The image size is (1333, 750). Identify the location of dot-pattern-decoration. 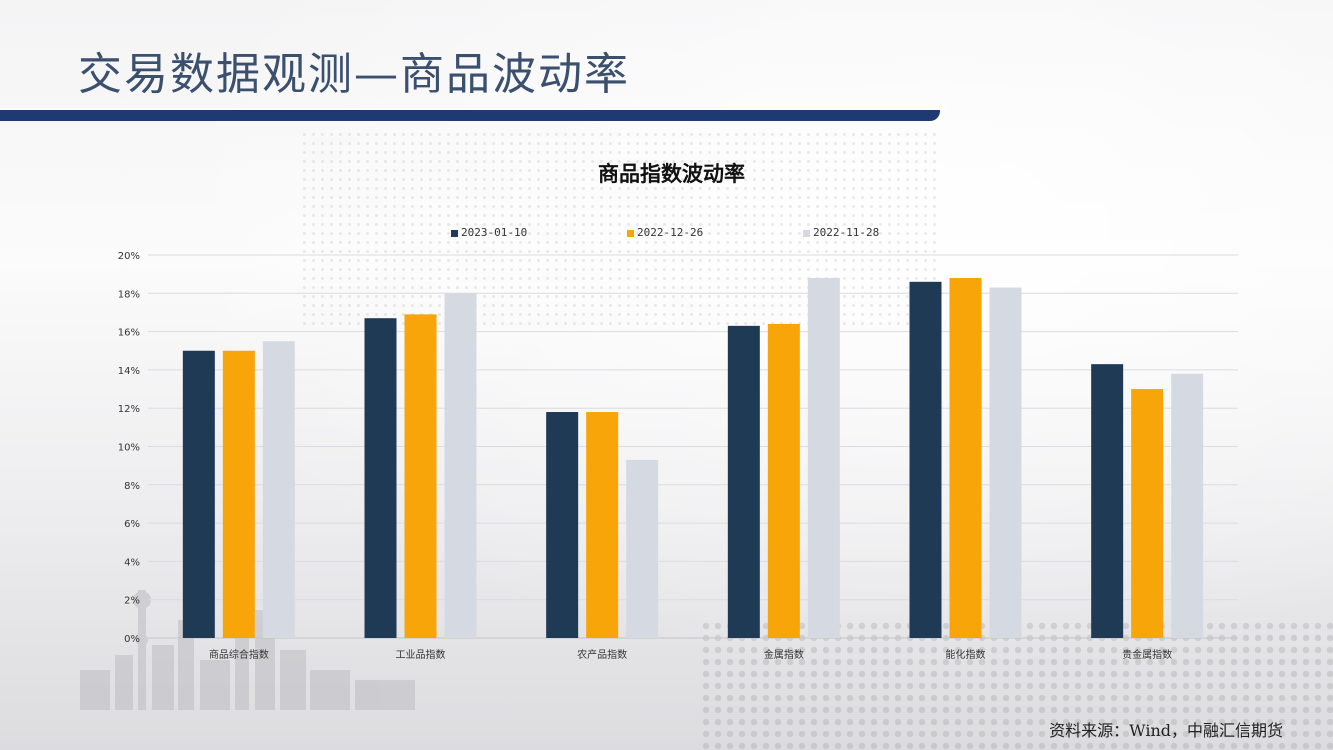
(1016, 685).